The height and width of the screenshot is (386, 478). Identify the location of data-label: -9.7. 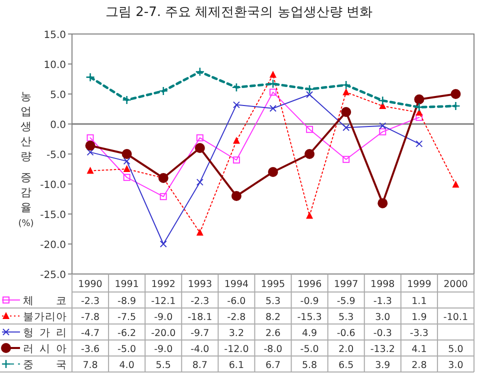
(200, 333).